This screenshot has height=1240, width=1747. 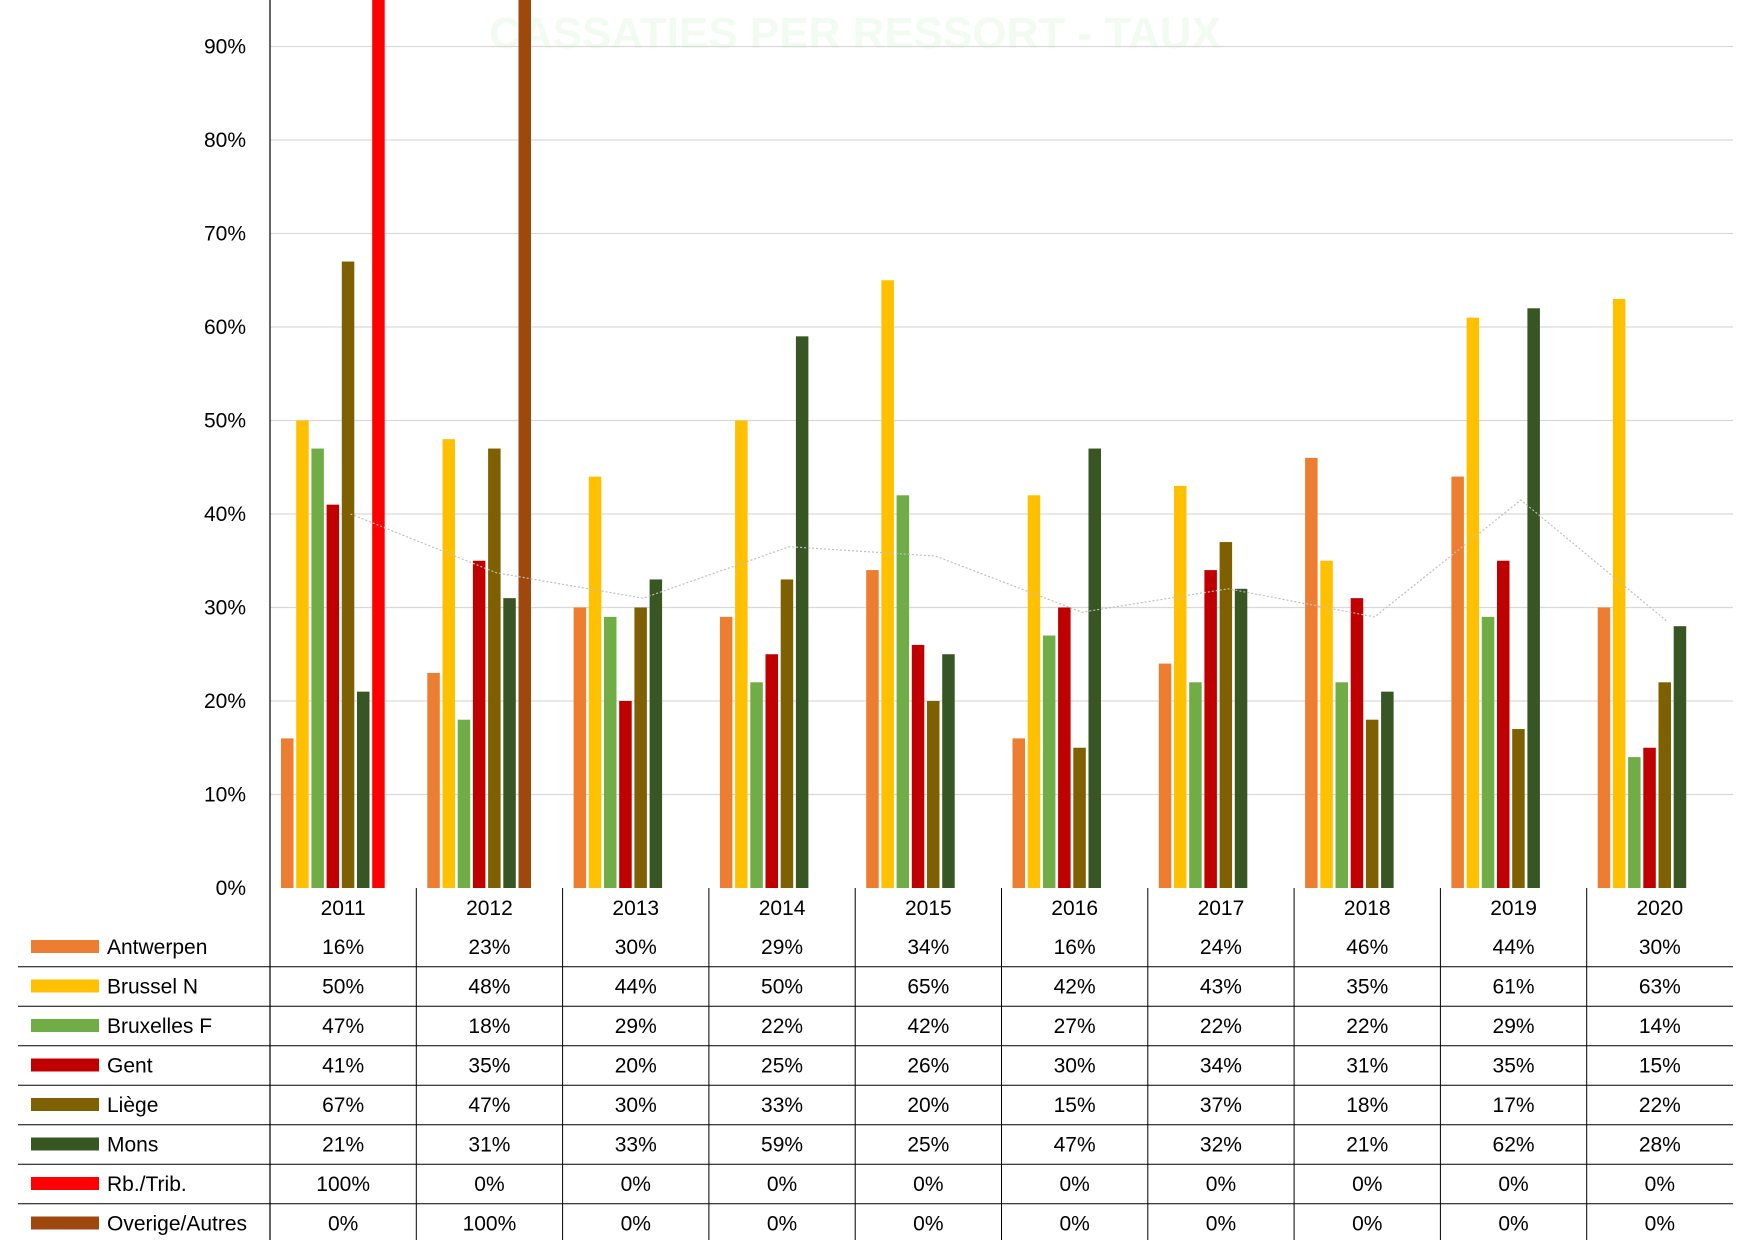 I want to click on legend-label: Antwerpen, so click(x=157, y=947).